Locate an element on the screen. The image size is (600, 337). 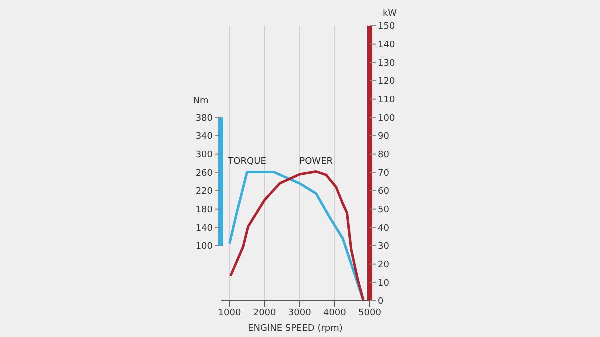
x-tick-label: 3000 is located at coordinates (300, 313).